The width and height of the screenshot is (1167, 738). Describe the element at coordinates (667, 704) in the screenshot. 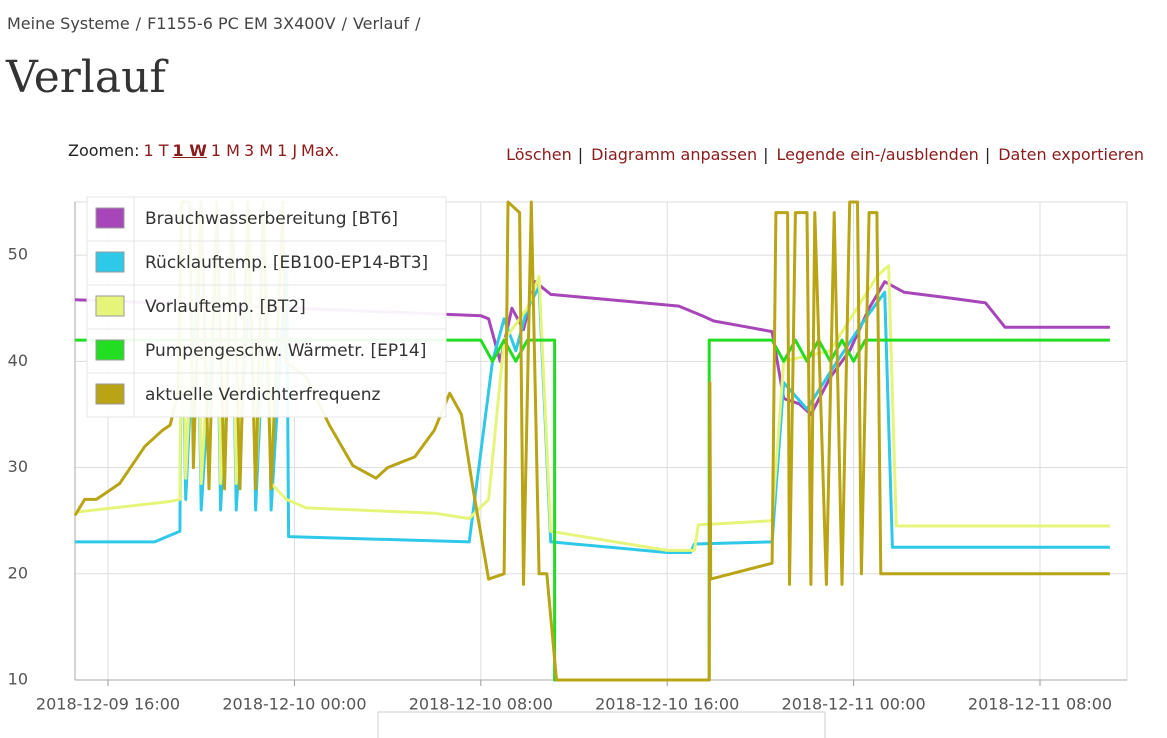

I see `x-tick-label: 2018-12-10 16:00` at that location.